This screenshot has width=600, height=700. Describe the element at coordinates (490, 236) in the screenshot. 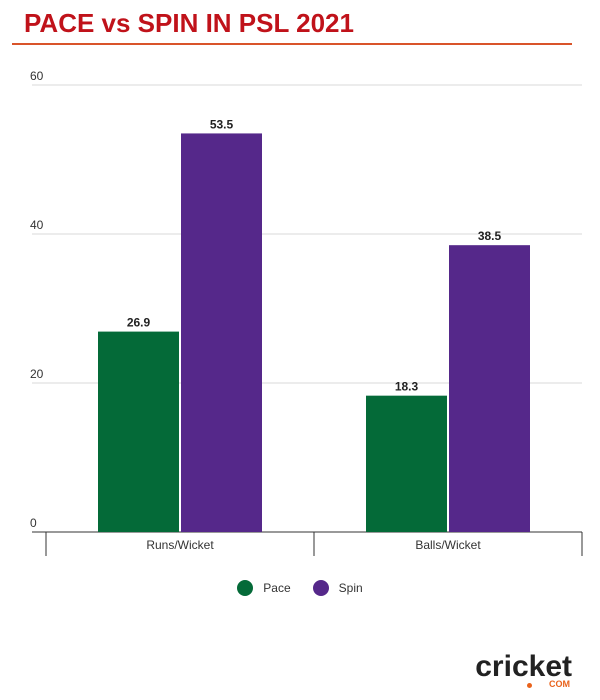

I see `data-label: 38.5` at that location.